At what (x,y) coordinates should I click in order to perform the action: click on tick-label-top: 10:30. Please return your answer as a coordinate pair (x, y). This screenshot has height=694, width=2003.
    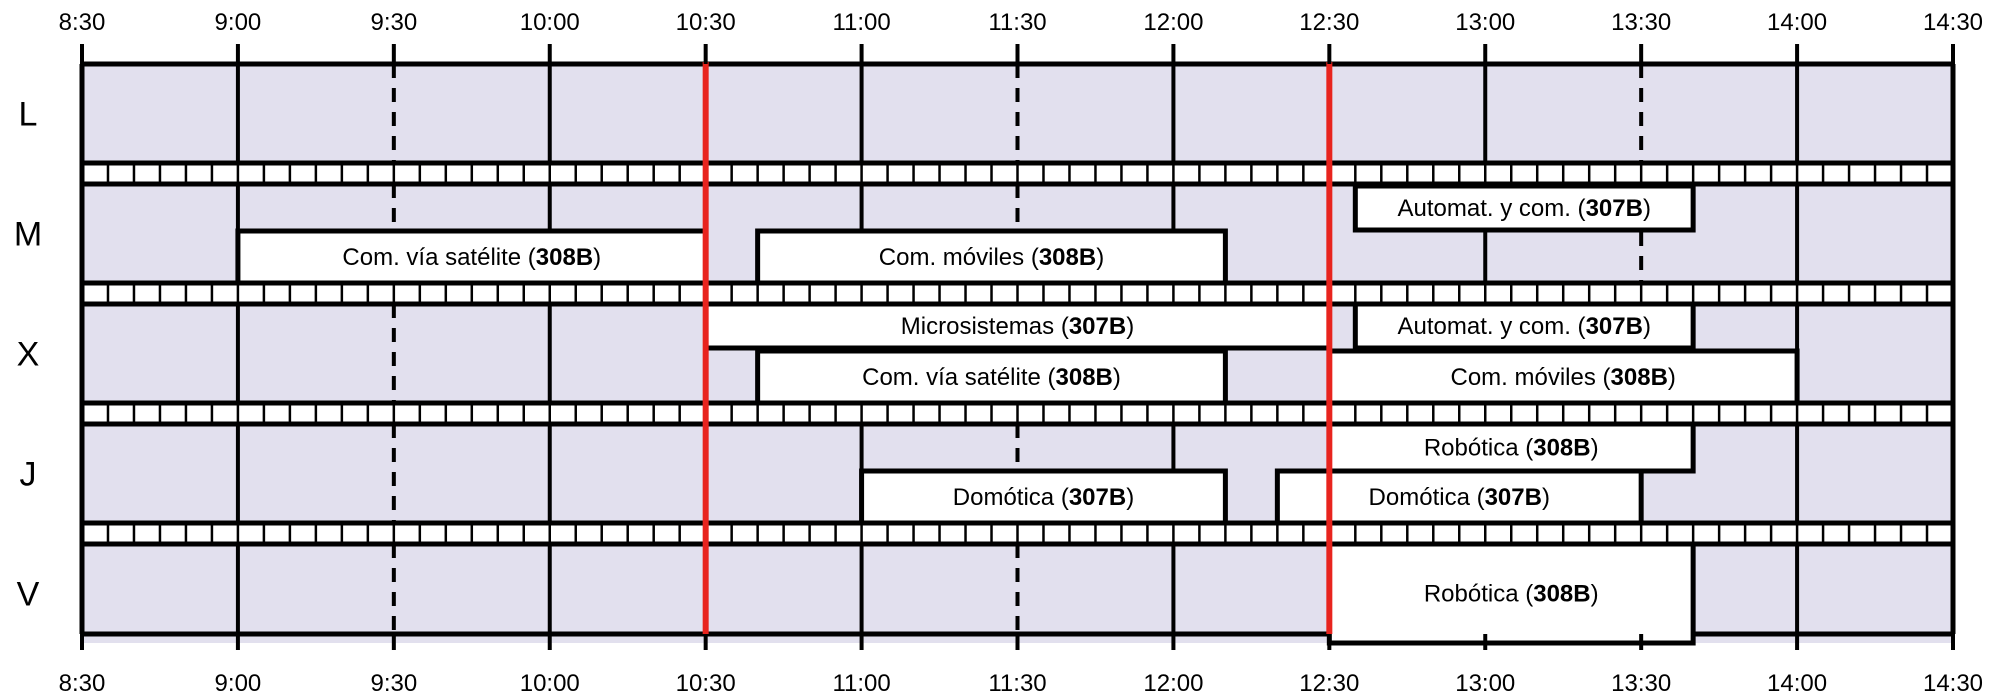
    Looking at the image, I should click on (706, 22).